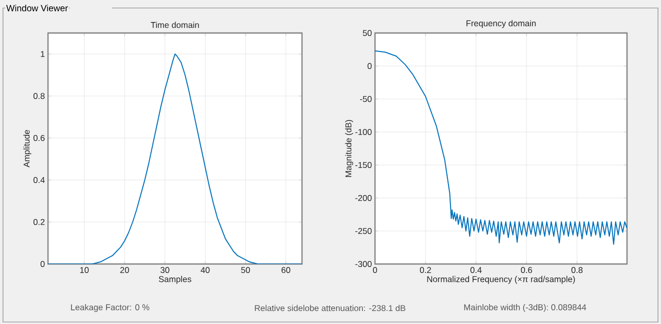 The height and width of the screenshot is (324, 661). I want to click on text: Leakage Factor: 0 %, so click(110, 308).